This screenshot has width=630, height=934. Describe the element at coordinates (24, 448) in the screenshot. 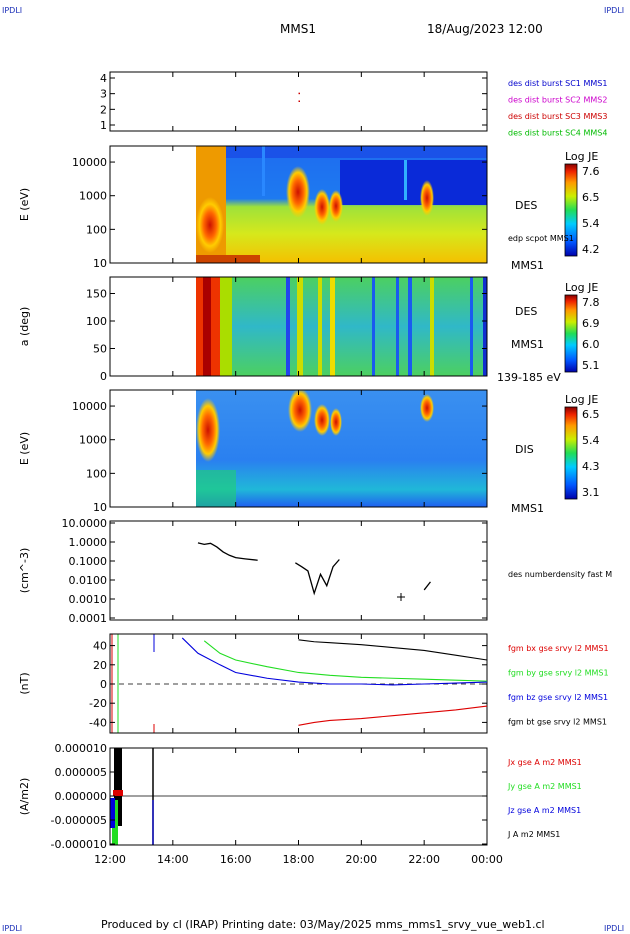

I see `dis-energy-spectrogram-ylabel: E (eV)` at that location.